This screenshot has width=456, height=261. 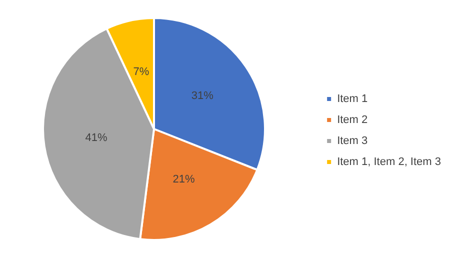 I want to click on data-label: 7%, so click(x=141, y=72).